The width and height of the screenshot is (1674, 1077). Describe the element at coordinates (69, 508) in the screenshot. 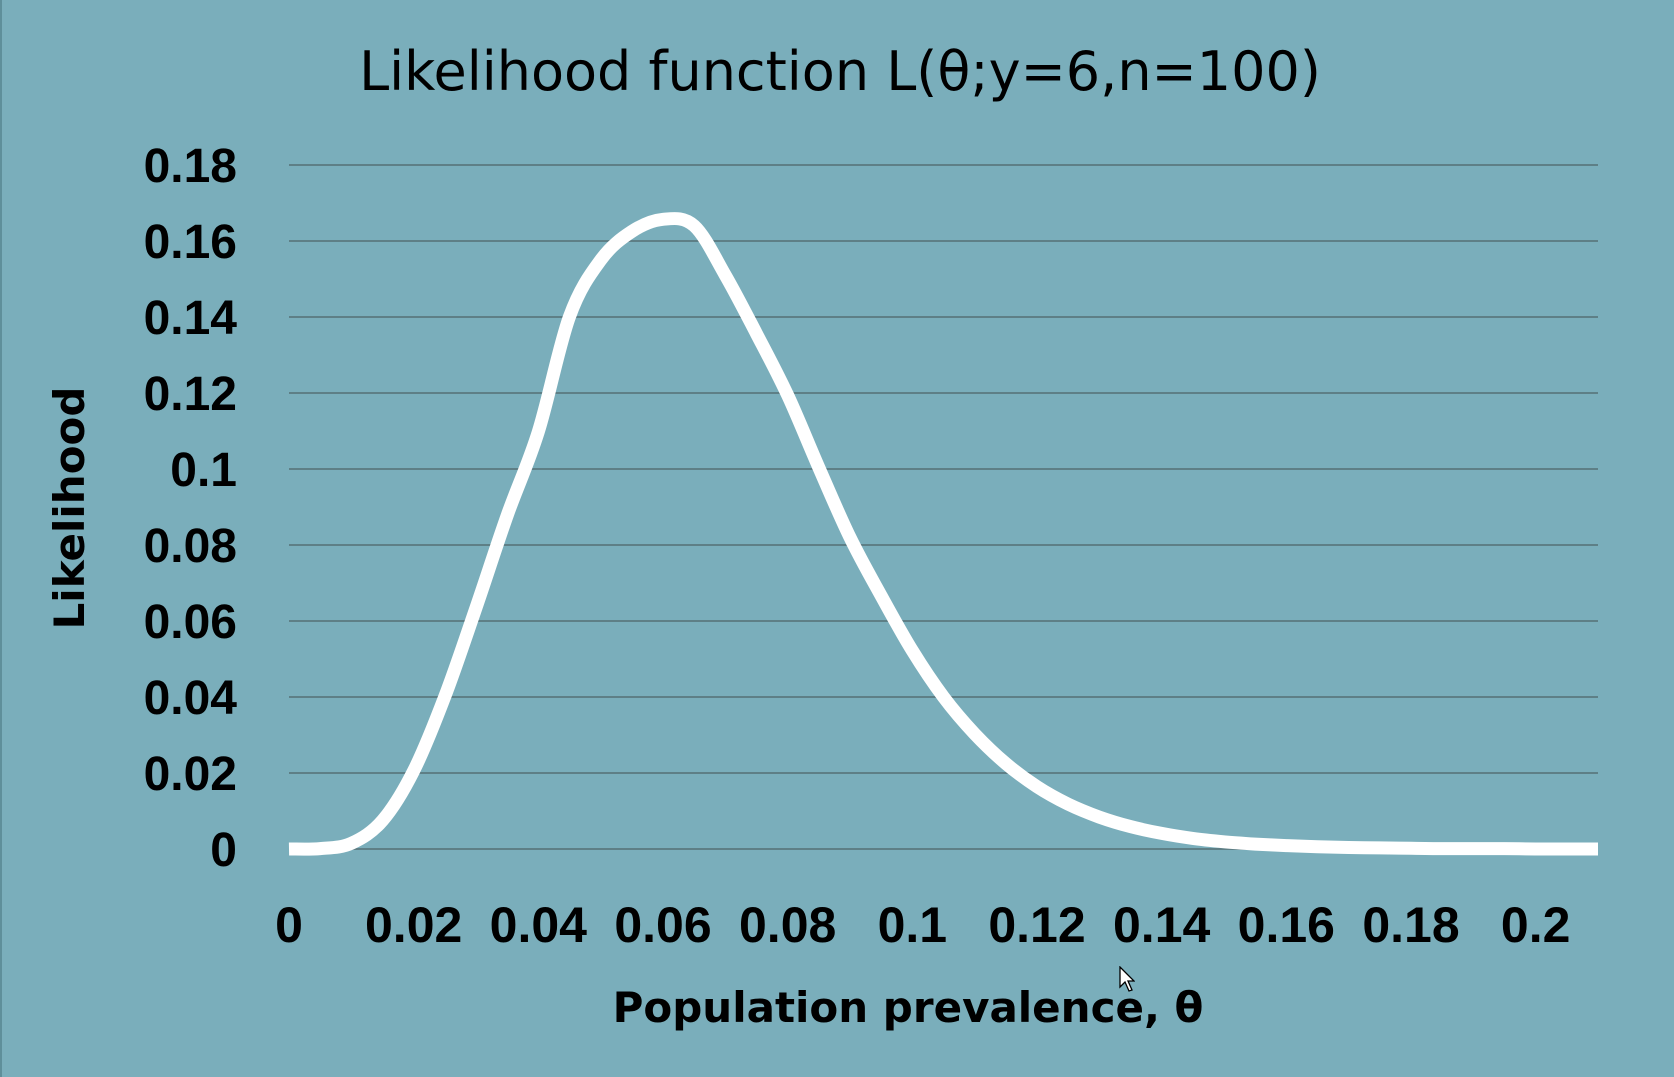

I see `y-axis-label: Likelihood` at that location.